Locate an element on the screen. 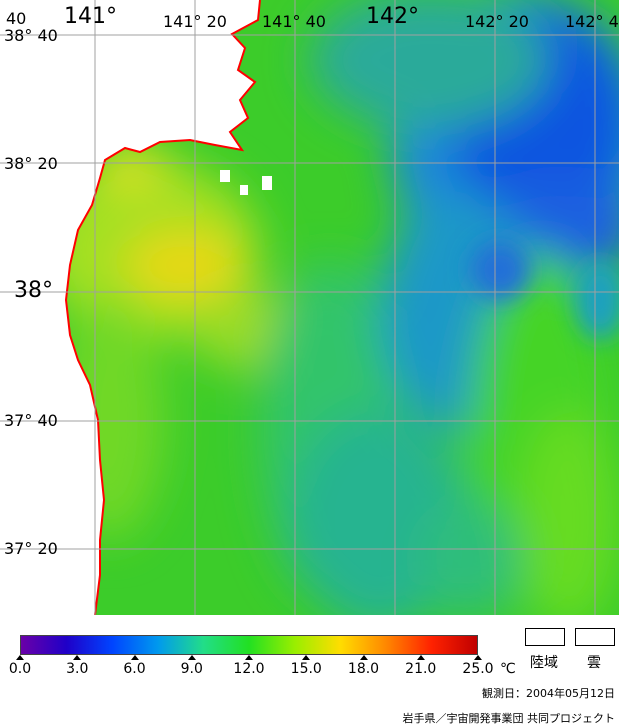 Image resolution: width=619 pixels, height=725 pixels. colorbar-tick-label: 18.0 is located at coordinates (363, 669).